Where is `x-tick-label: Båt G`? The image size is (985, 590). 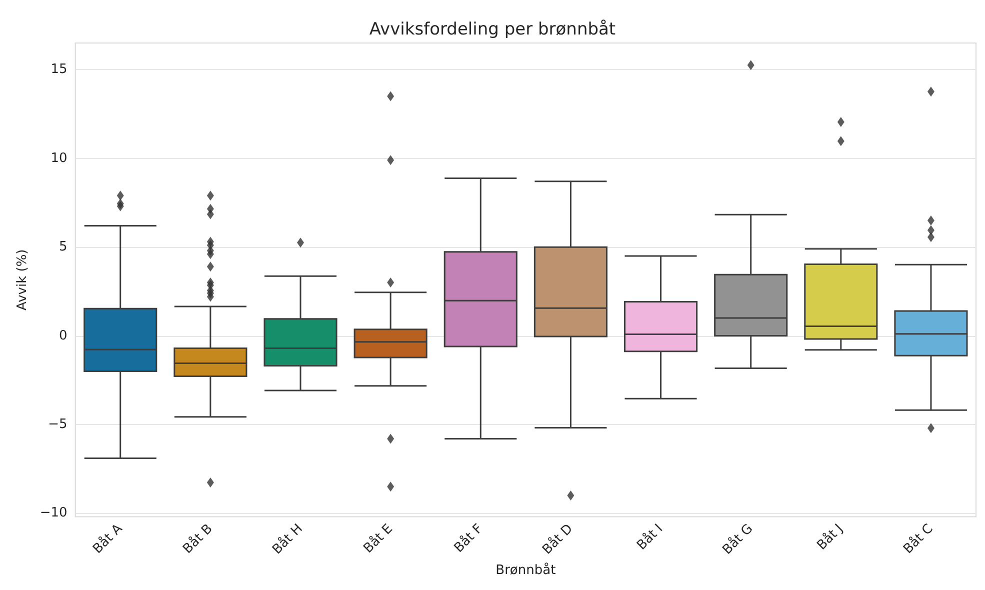 x-tick-label: Båt G is located at coordinates (737, 539).